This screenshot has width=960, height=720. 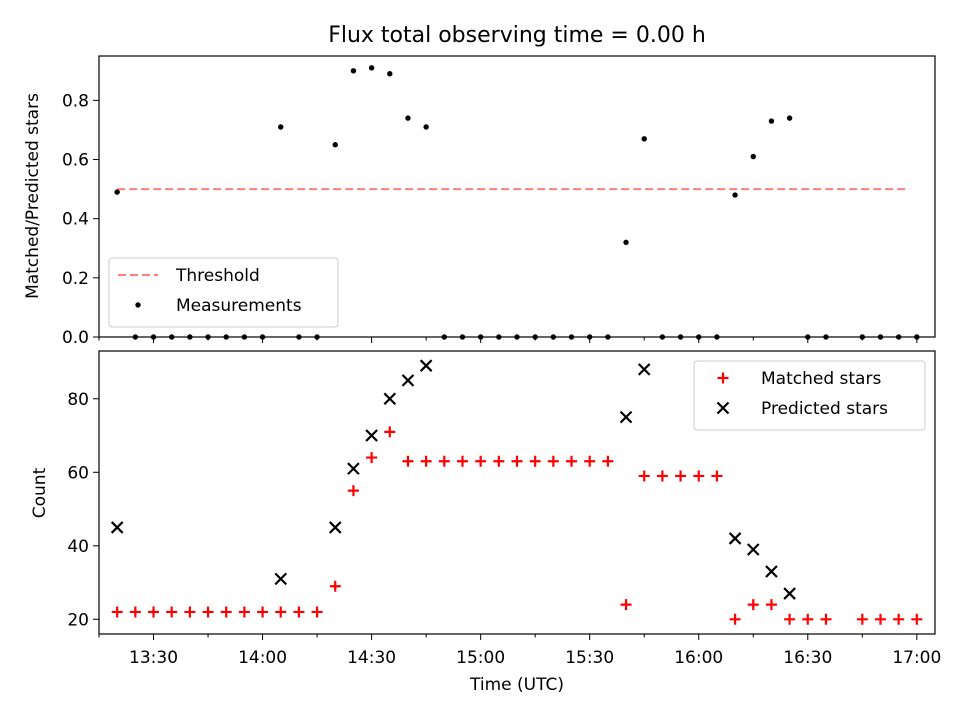 What do you see at coordinates (78, 473) in the screenshot?
I see `y-tick-label: 60` at bounding box center [78, 473].